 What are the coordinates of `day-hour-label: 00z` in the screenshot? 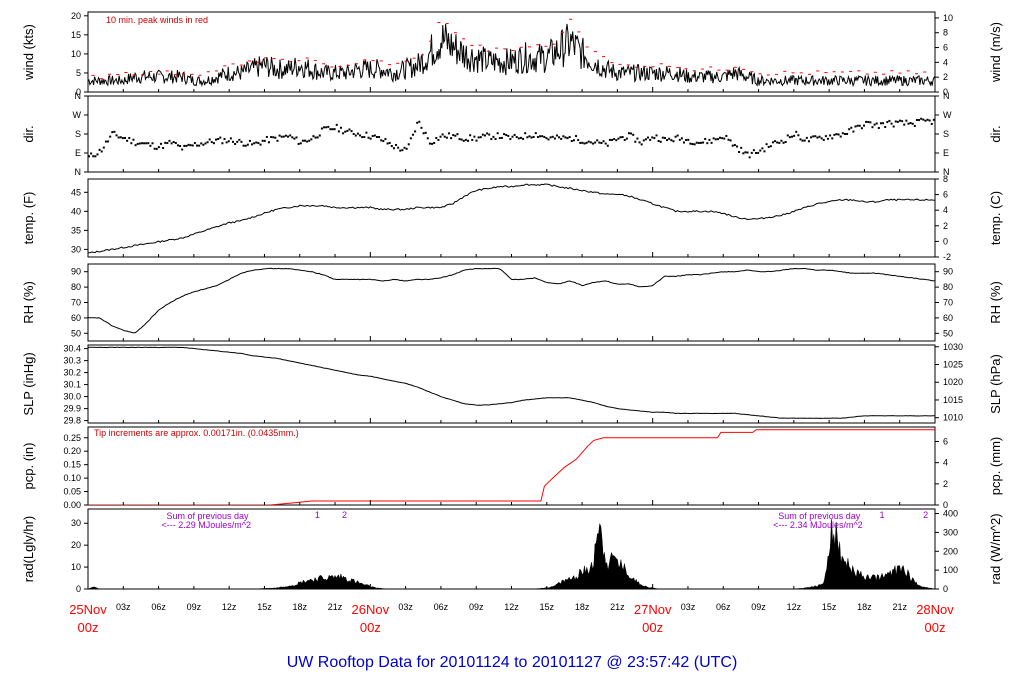 It's located at (88, 627).